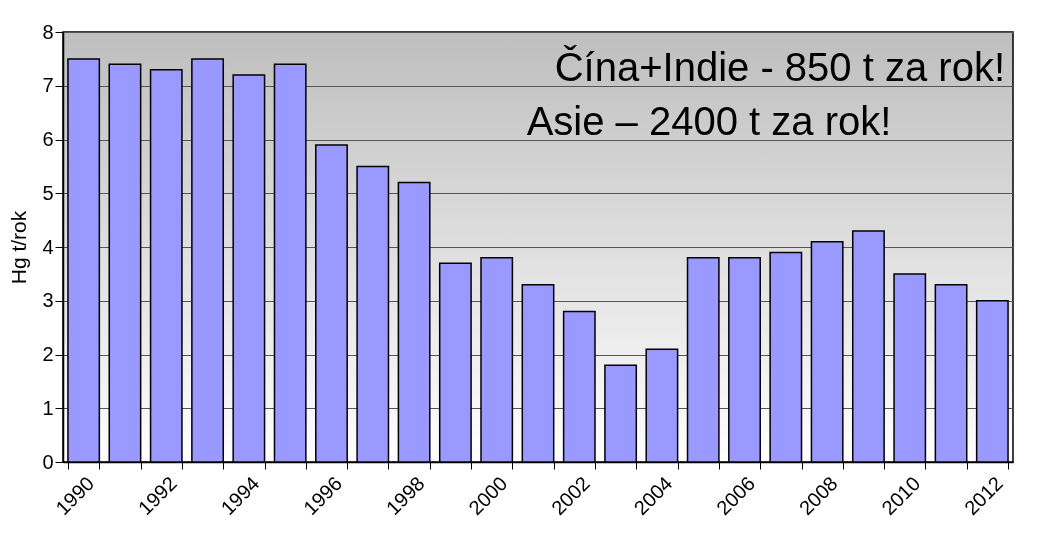 The width and height of the screenshot is (1061, 540). What do you see at coordinates (48, 192) in the screenshot?
I see `y-tick-label: 5` at bounding box center [48, 192].